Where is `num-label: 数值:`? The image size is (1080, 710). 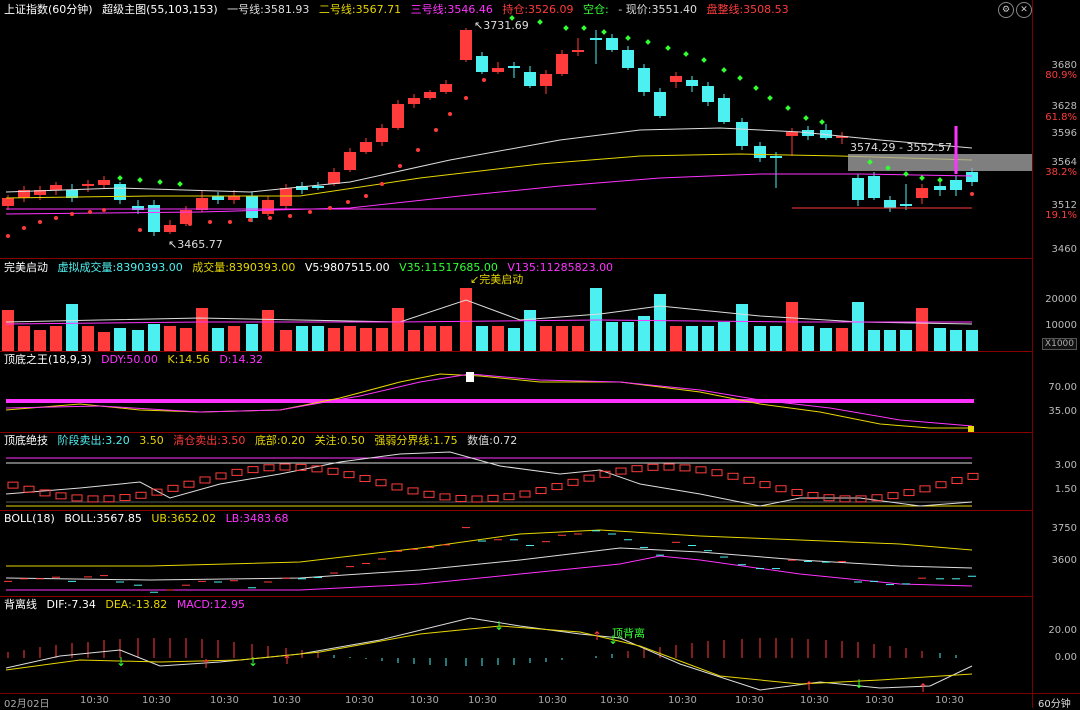
num-label: 数值: is located at coordinates (480, 440).